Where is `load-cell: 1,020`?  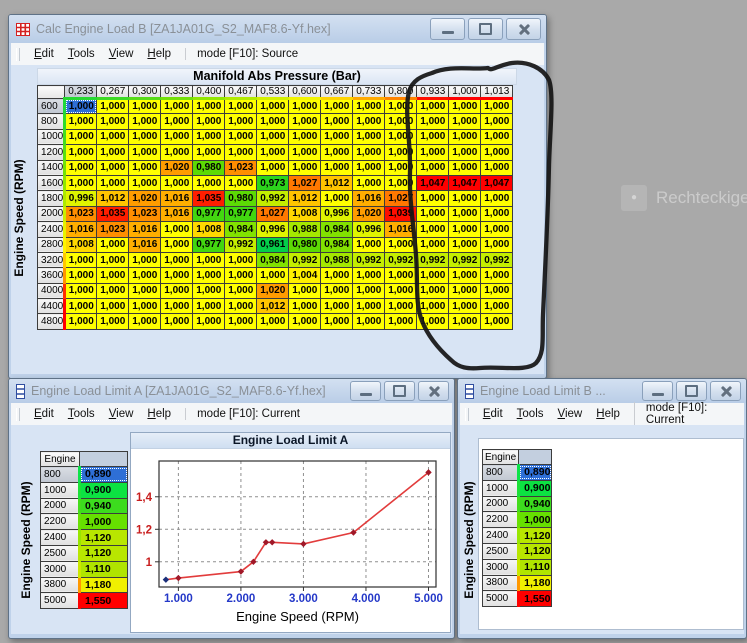 load-cell: 1,020 is located at coordinates (273, 291).